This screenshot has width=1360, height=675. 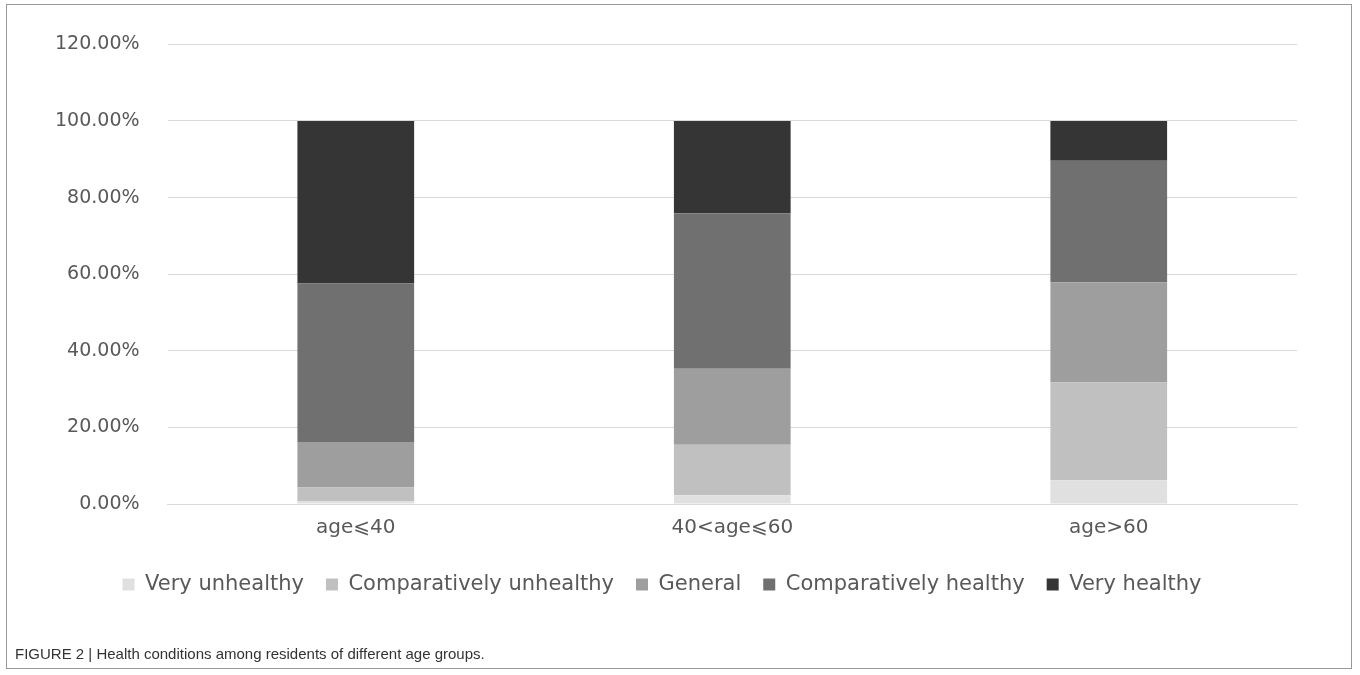 I want to click on y-tick-label: 60.00%, so click(x=103, y=272).